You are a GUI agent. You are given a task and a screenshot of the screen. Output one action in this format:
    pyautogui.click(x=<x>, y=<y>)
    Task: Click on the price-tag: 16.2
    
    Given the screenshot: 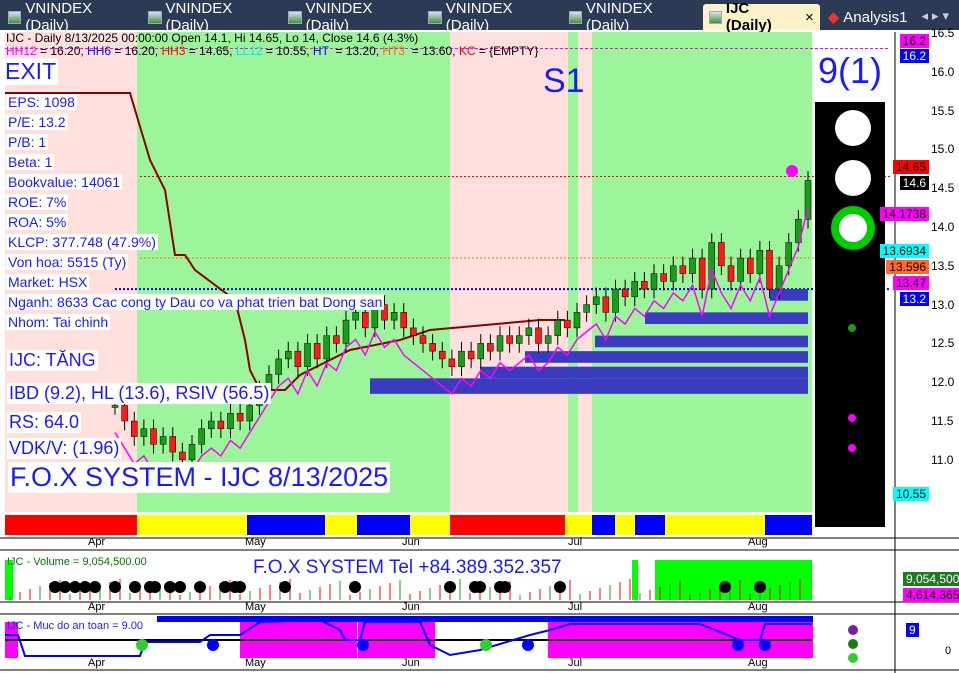 What is the action you would take?
    pyautogui.click(x=914, y=56)
    